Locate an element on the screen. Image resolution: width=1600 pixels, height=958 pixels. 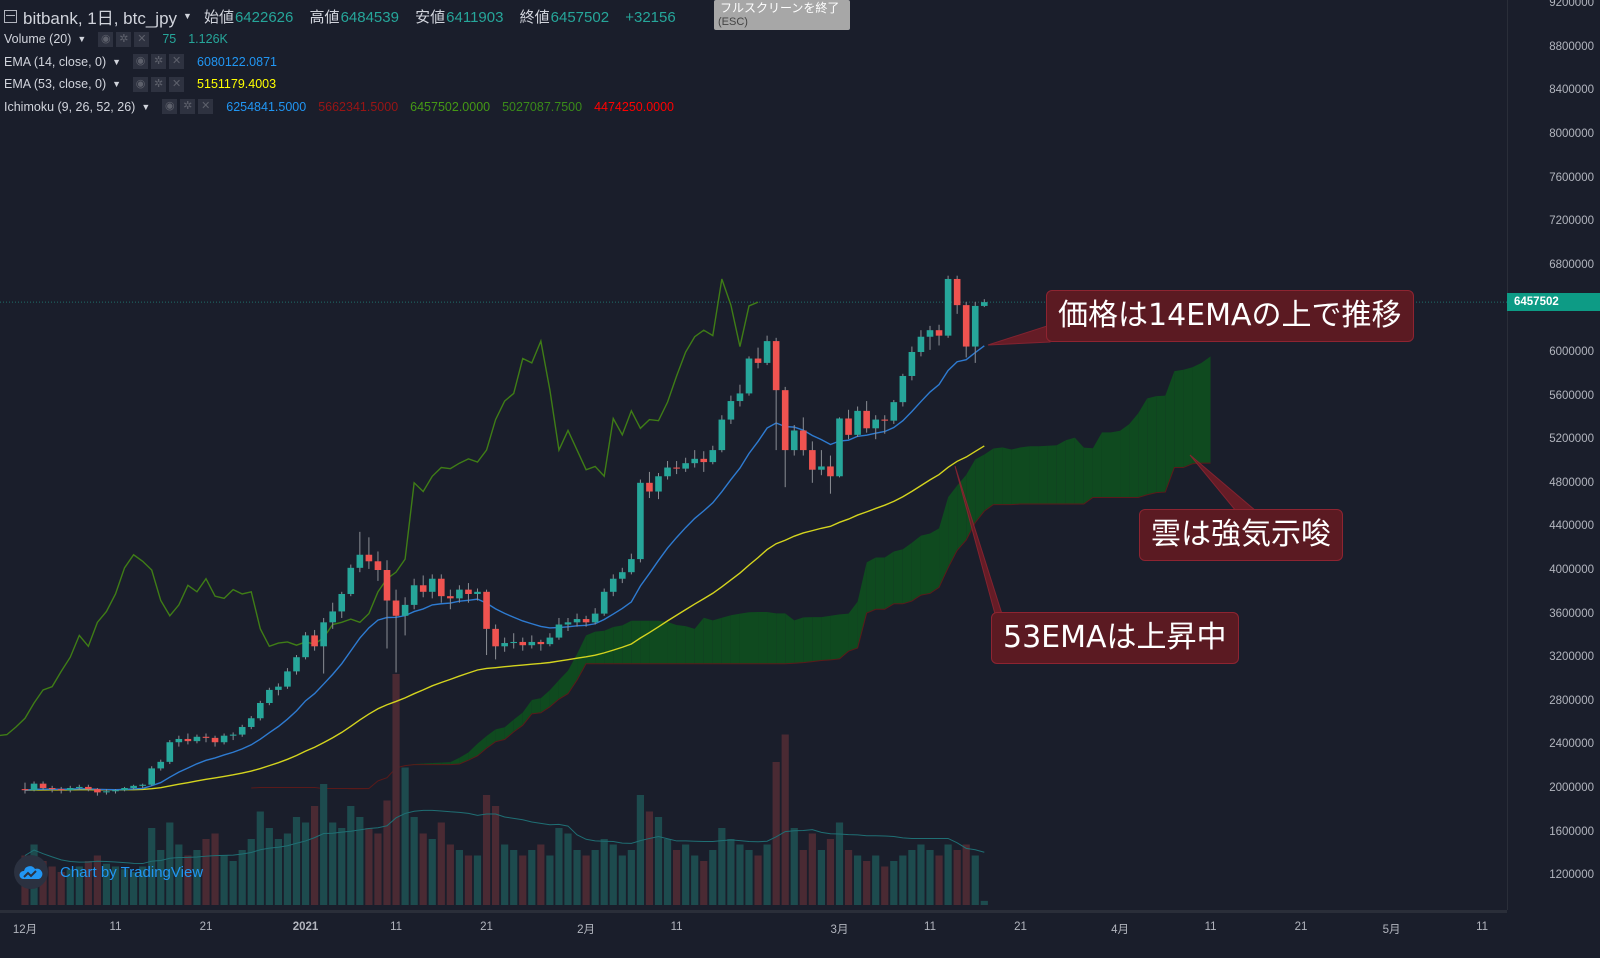
indicator-name: EMA (53, close, 0) is located at coordinates (55, 84).